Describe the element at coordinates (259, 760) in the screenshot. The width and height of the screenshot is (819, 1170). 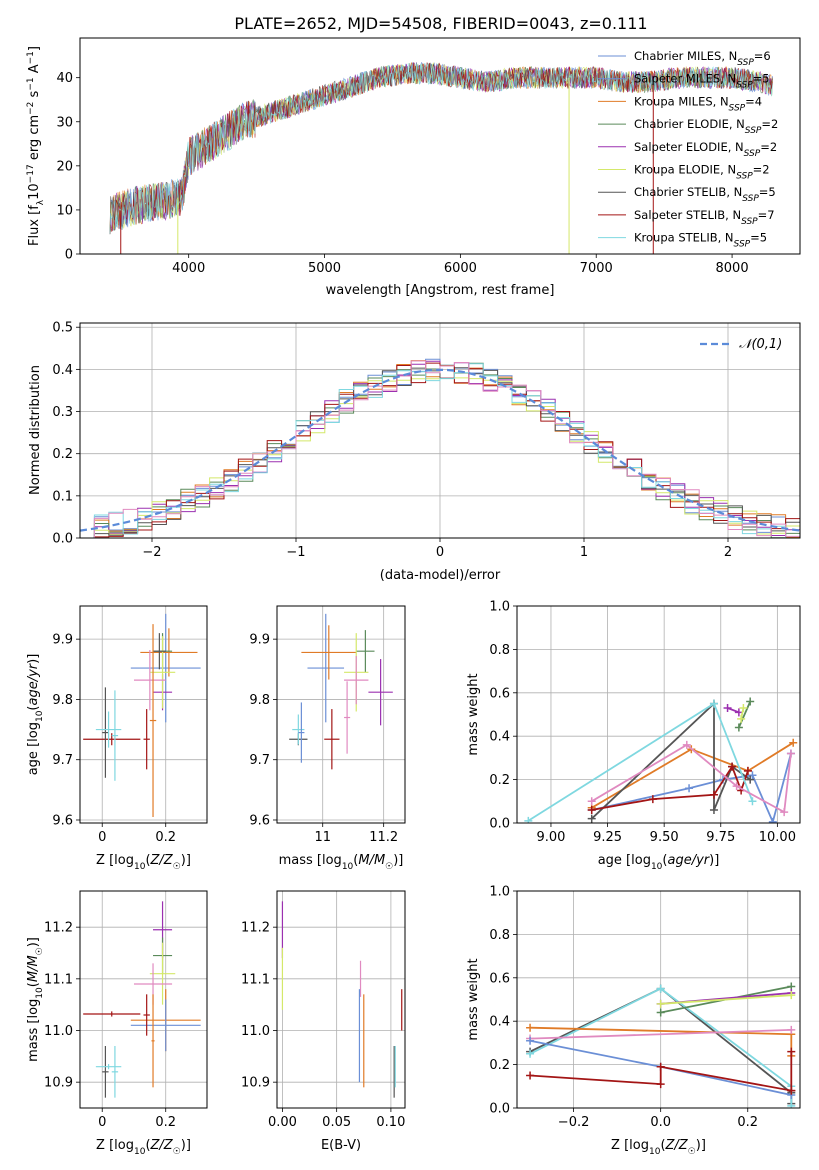
I see `y-tick-label: 9.7` at that location.